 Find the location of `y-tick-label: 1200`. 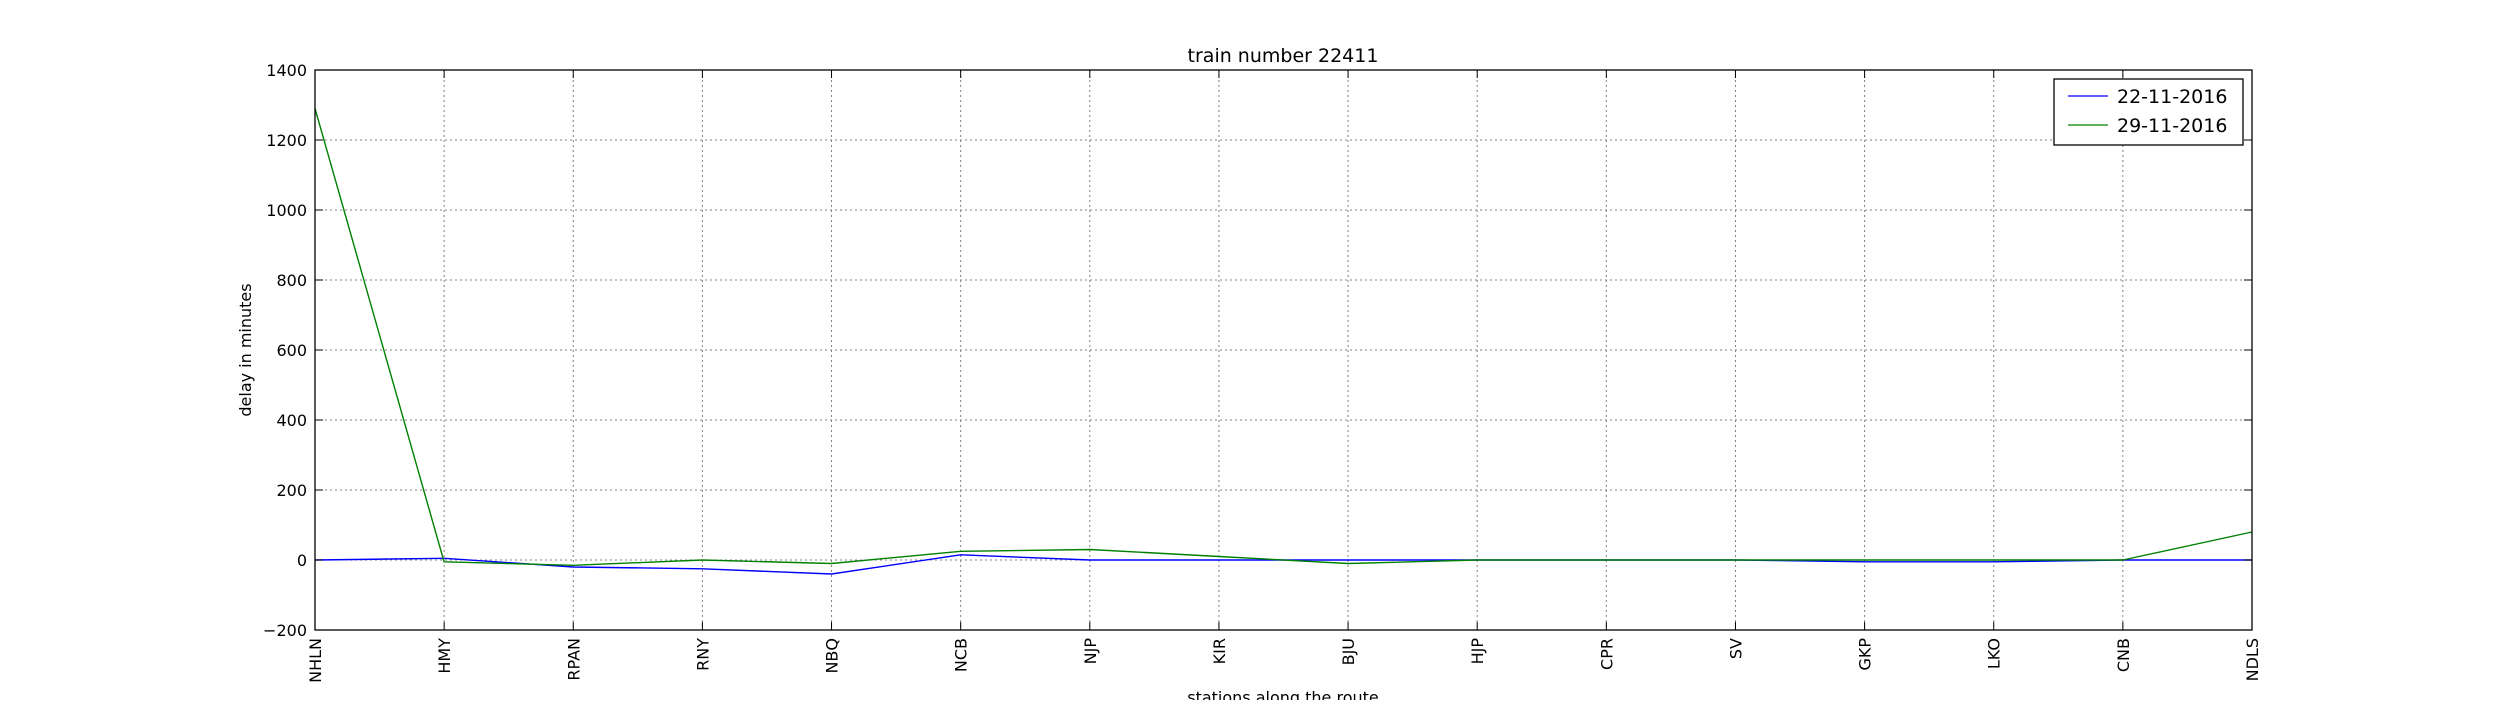

y-tick-label: 1200 is located at coordinates (286, 140).